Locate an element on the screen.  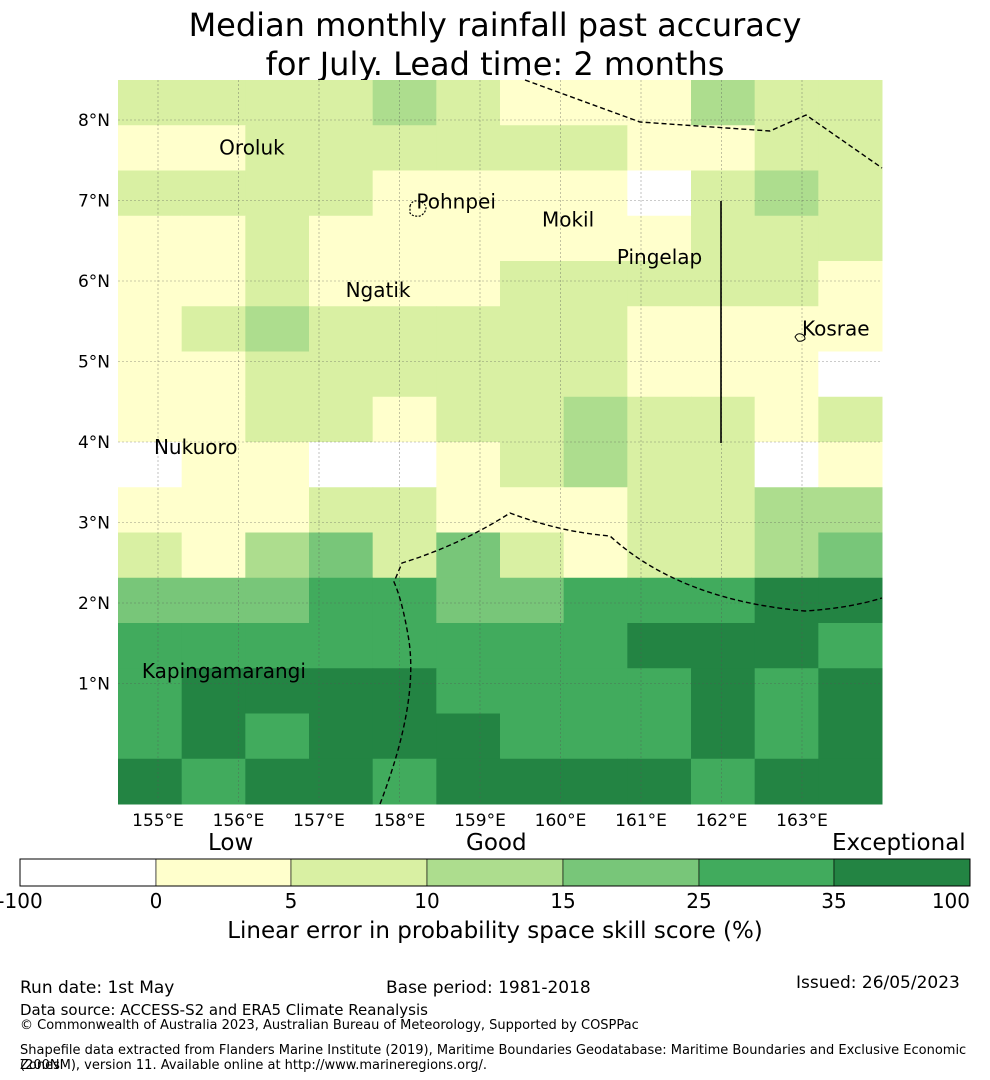
colorbar-tick: -100 is located at coordinates (21, 901).